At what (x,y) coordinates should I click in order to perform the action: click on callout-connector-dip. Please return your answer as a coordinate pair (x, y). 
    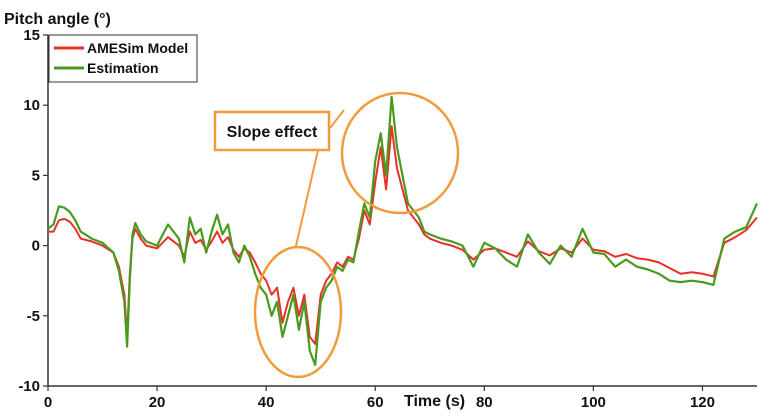
    Looking at the image, I should click on (307, 198).